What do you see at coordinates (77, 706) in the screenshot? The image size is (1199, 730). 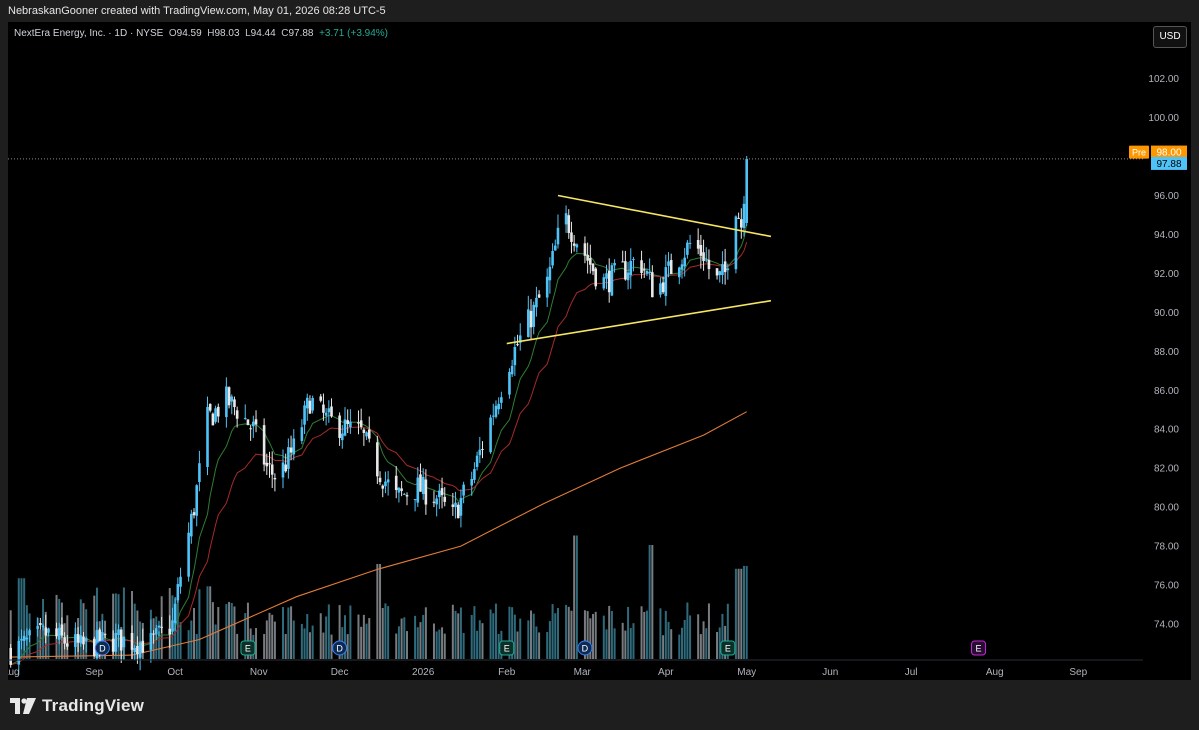 I see `tradingview-logo: TradingView` at bounding box center [77, 706].